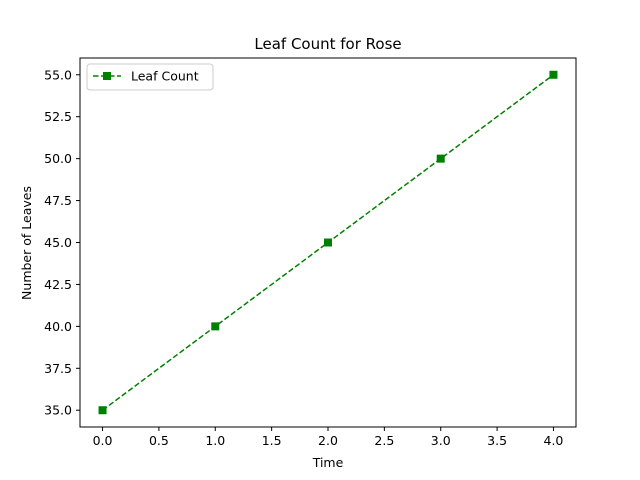  I want to click on x-tick-label: 3.5, so click(497, 440).